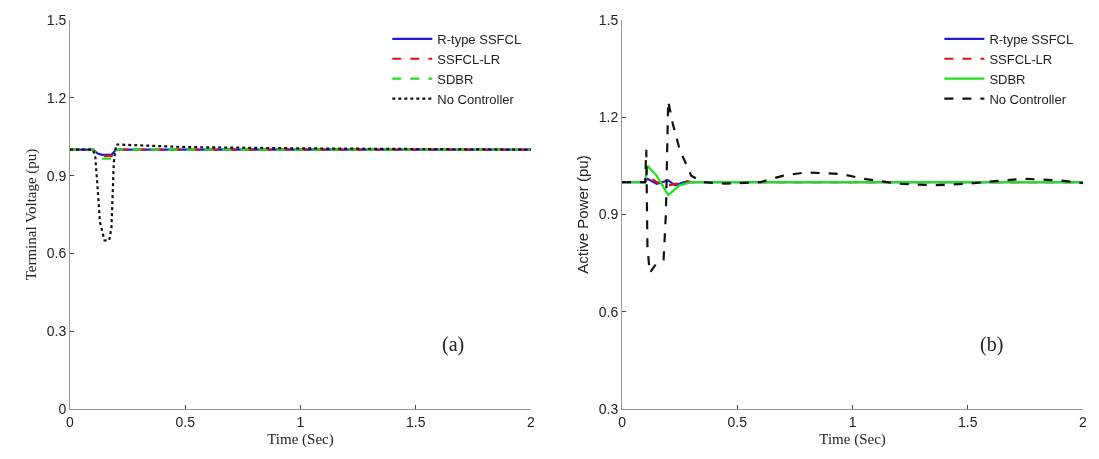 The image size is (1099, 459). I want to click on annotation: (b), so click(992, 344).